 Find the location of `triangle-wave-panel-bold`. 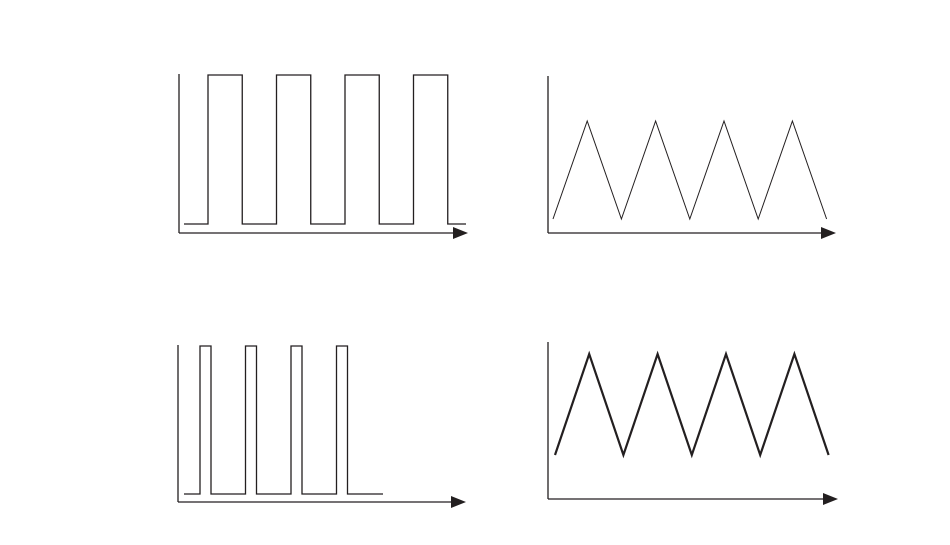

triangle-wave-panel-bold is located at coordinates (692, 423).